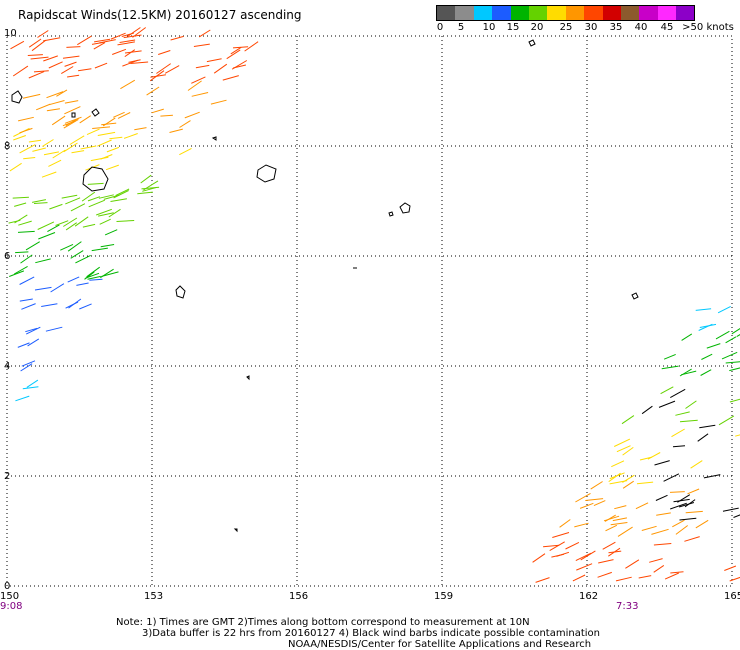  Describe the element at coordinates (7, 256) in the screenshot. I see `y-tick-6n: 6` at that location.